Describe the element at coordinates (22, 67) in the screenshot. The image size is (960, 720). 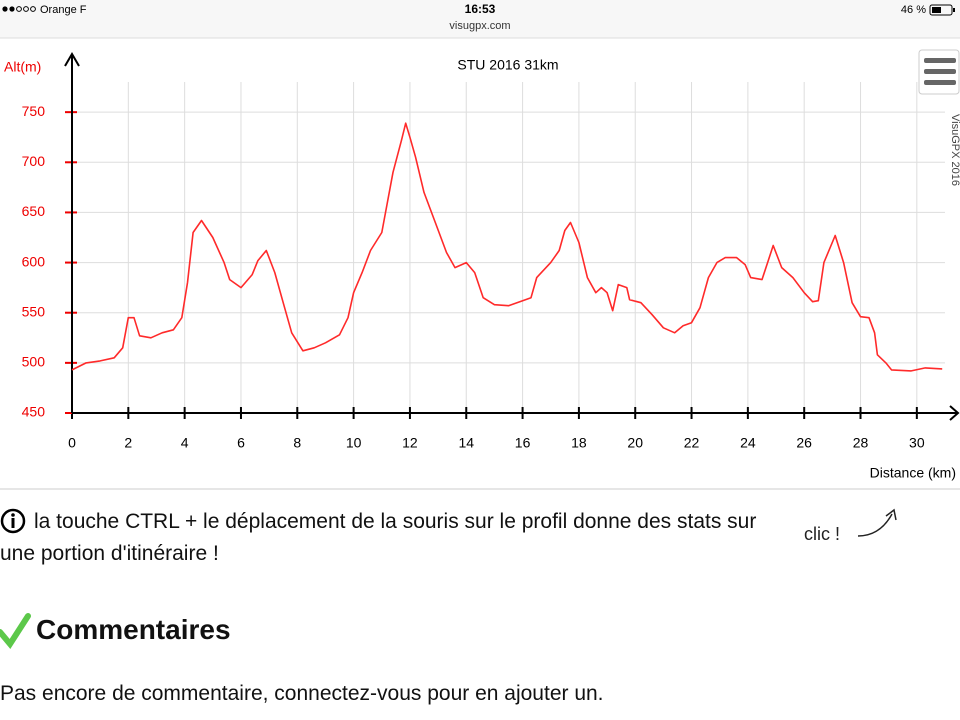
I see `y-axis-label: Alt(m)` at that location.